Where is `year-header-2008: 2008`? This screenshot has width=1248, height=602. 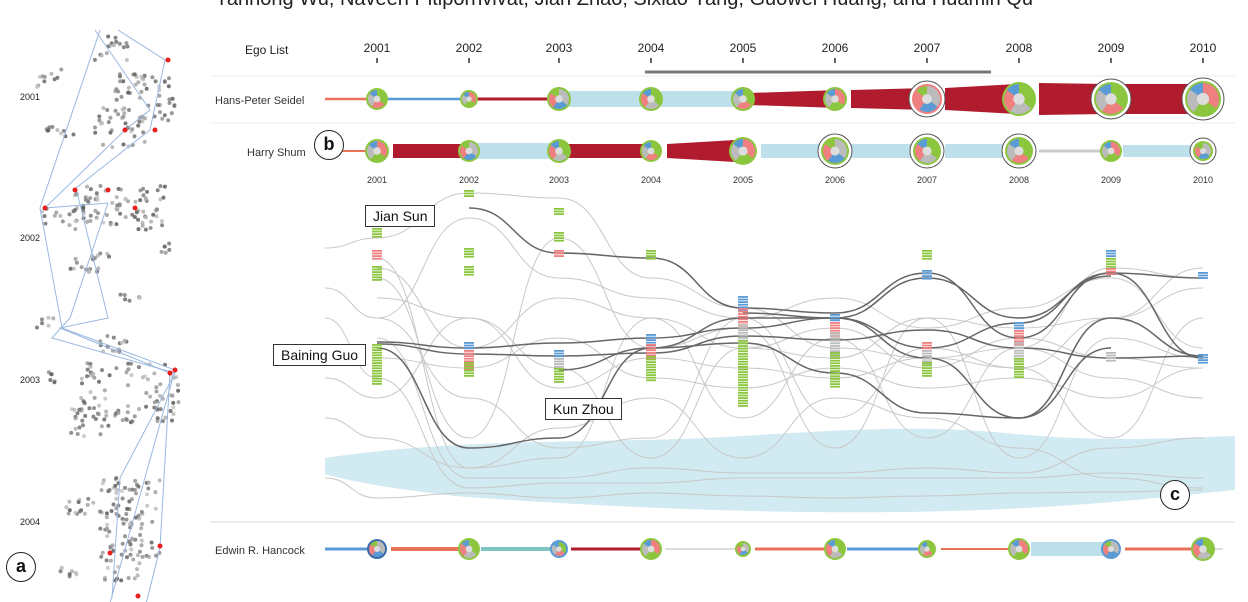 year-header-2008: 2008 is located at coordinates (1019, 48).